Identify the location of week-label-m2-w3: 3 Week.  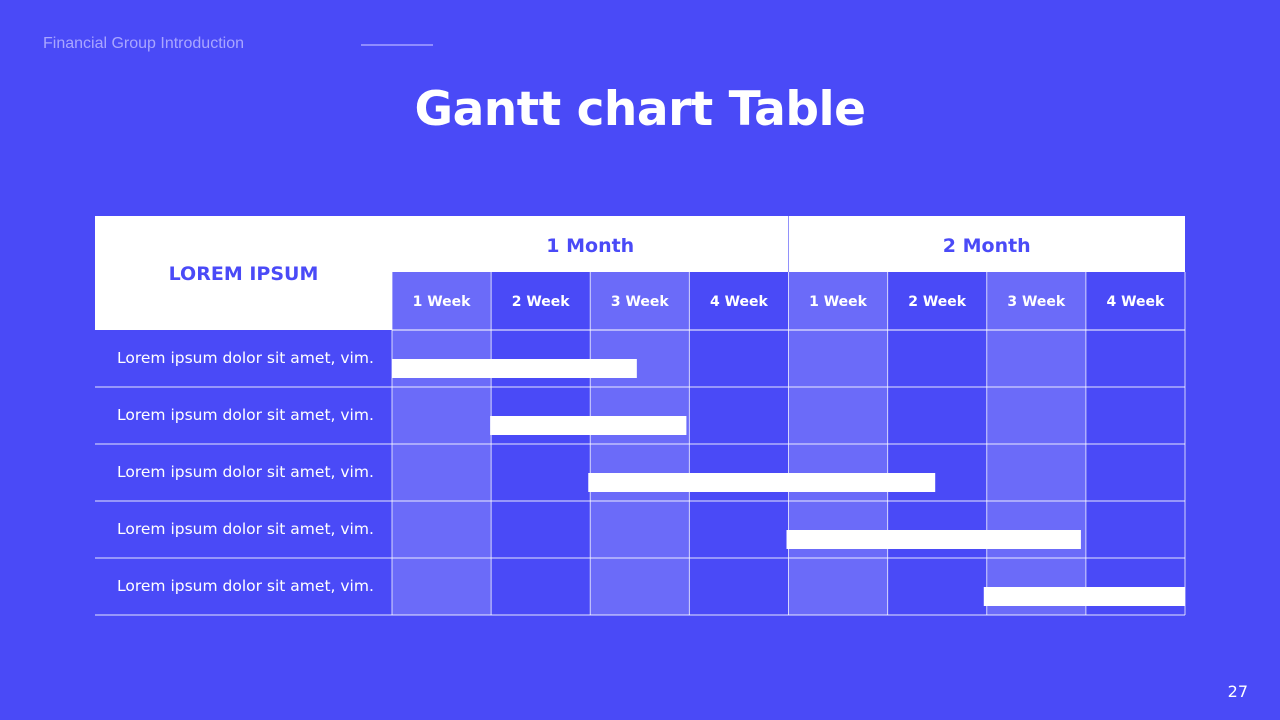
(1036, 302).